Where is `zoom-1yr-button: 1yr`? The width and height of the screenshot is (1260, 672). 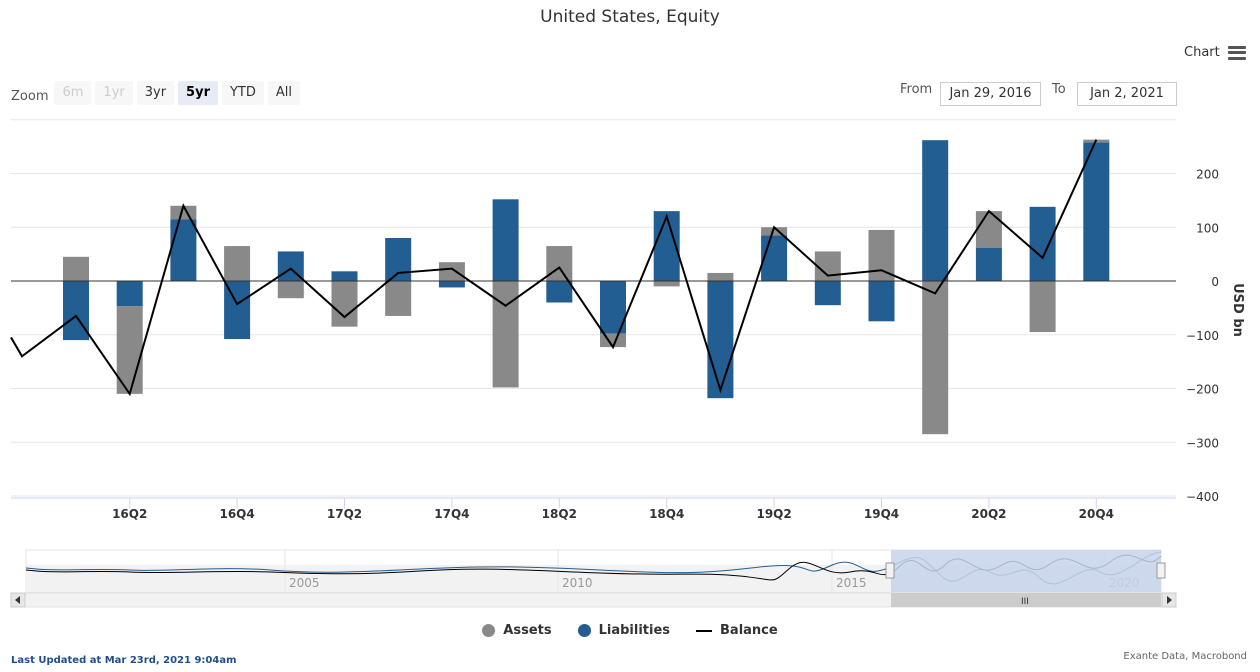
zoom-1yr-button: 1yr is located at coordinates (114, 93).